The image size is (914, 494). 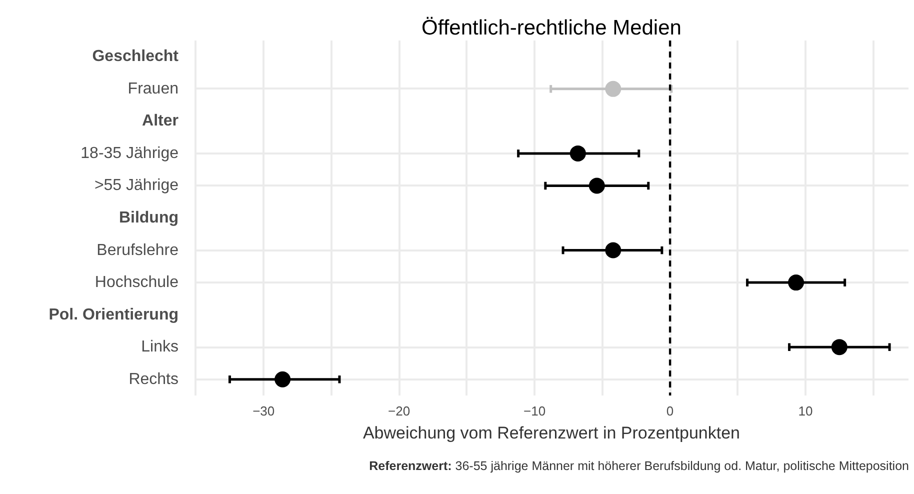 I want to click on y-tick-label: Pol. Orientierung, so click(x=113, y=315).